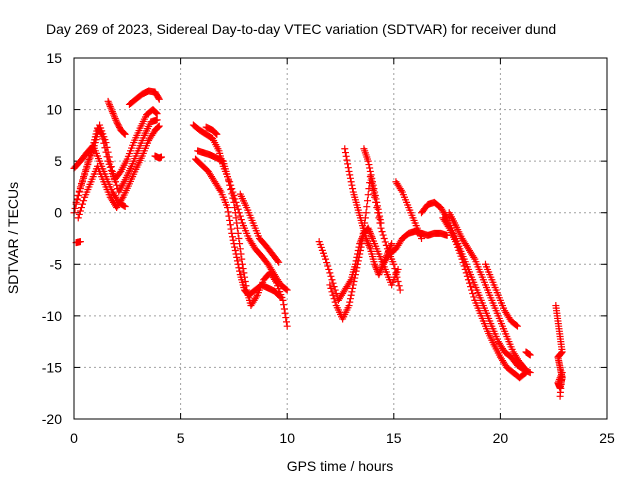  What do you see at coordinates (287, 290) in the screenshot?
I see `data-point-arc-b1` at bounding box center [287, 290].